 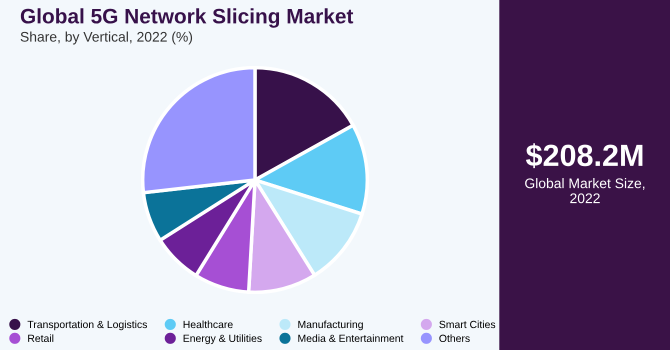 What do you see at coordinates (330, 325) in the screenshot?
I see `legend-label: Manufacturing` at bounding box center [330, 325].